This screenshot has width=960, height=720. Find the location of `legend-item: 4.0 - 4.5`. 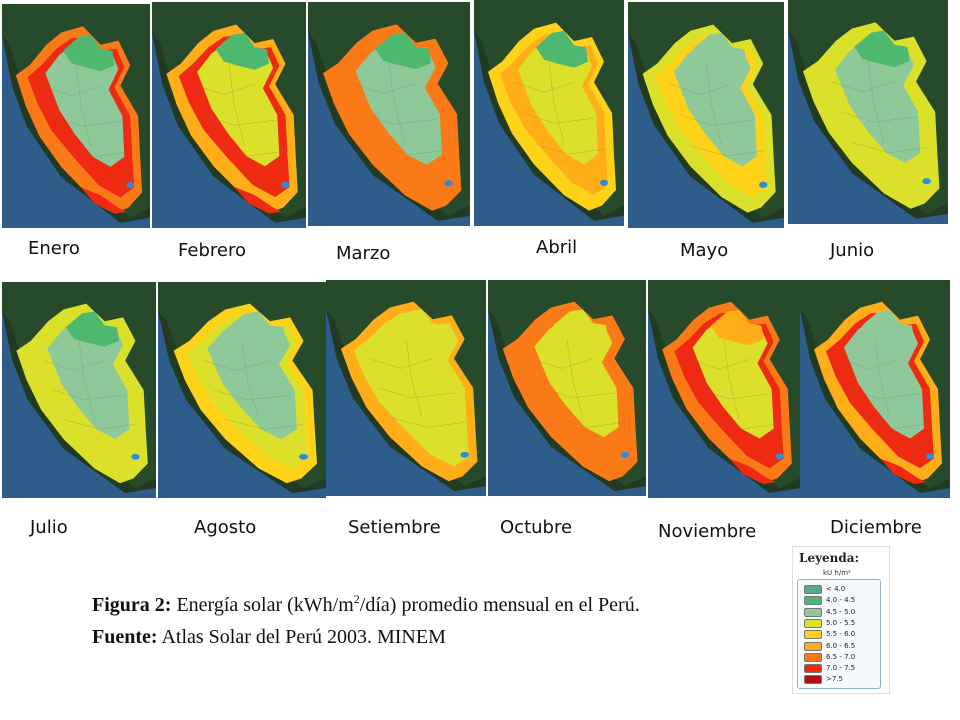

legend-item: 4.0 - 4.5 is located at coordinates (841, 600).